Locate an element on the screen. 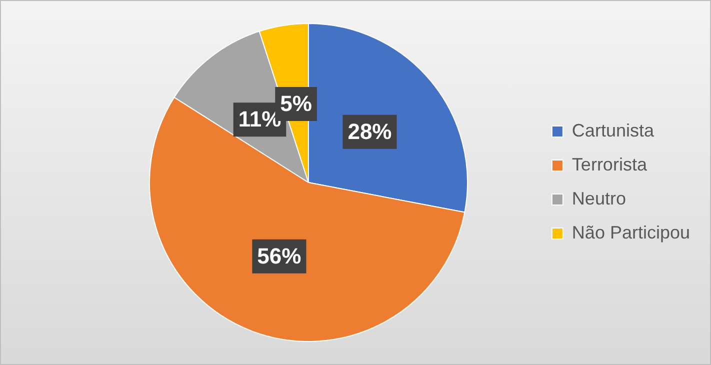 This screenshot has width=711, height=365. legend-label: Não Participou is located at coordinates (631, 232).